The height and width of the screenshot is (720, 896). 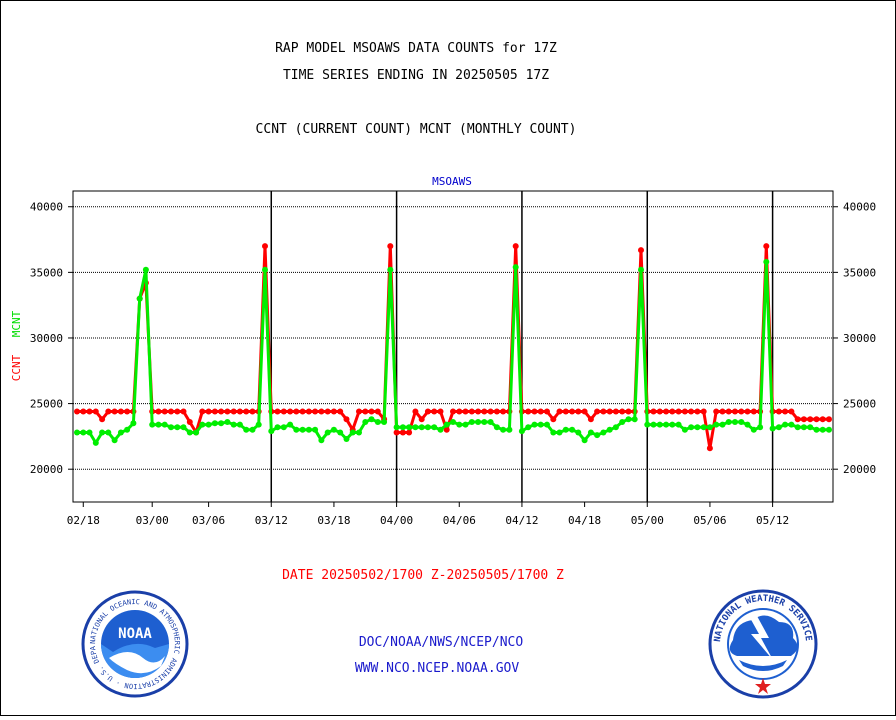 What do you see at coordinates (859, 469) in the screenshot?
I see `y-tick-label-right: 20000` at bounding box center [859, 469].